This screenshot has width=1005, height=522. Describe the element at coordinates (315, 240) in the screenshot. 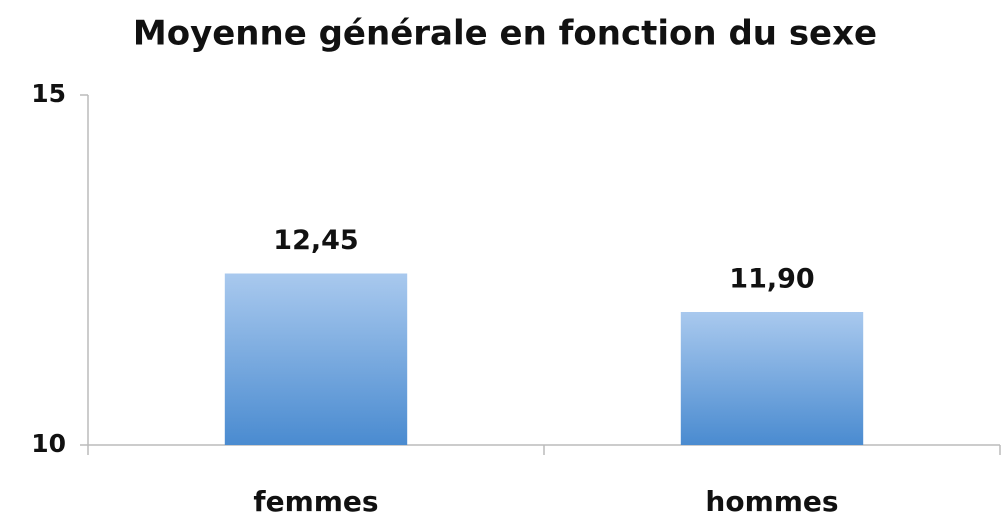

I see `value-label: 12,45` at that location.